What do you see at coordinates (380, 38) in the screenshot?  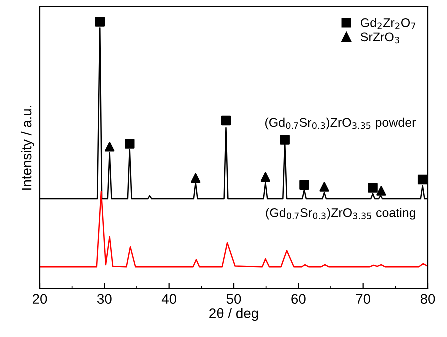 I see `legend-label: SrZrO$_{3}$` at bounding box center [380, 38].